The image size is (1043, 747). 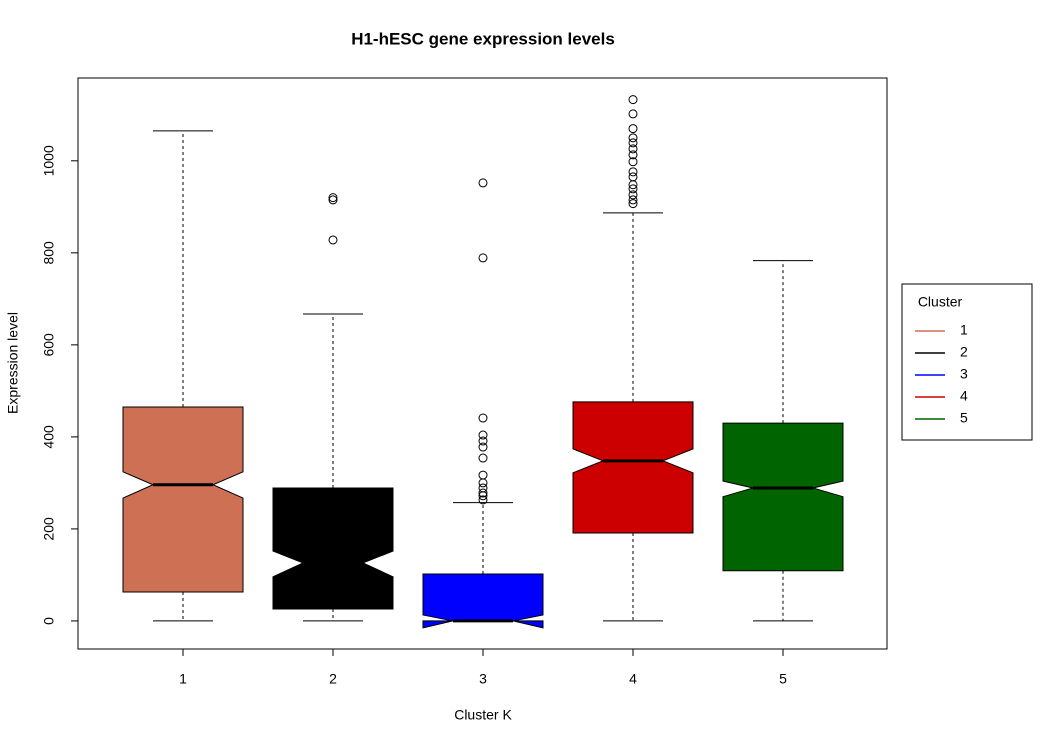 What do you see at coordinates (49, 160) in the screenshot?
I see `y-tick-label: 1000` at bounding box center [49, 160].